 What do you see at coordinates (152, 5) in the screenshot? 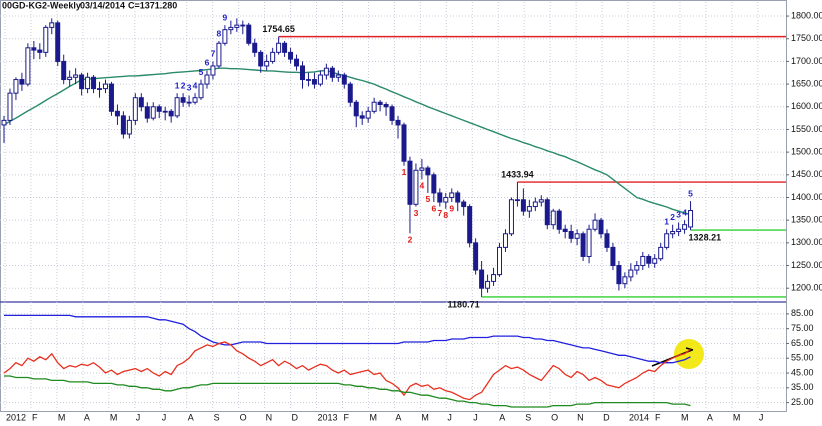
I see `last-close: C=1371.280` at bounding box center [152, 5].